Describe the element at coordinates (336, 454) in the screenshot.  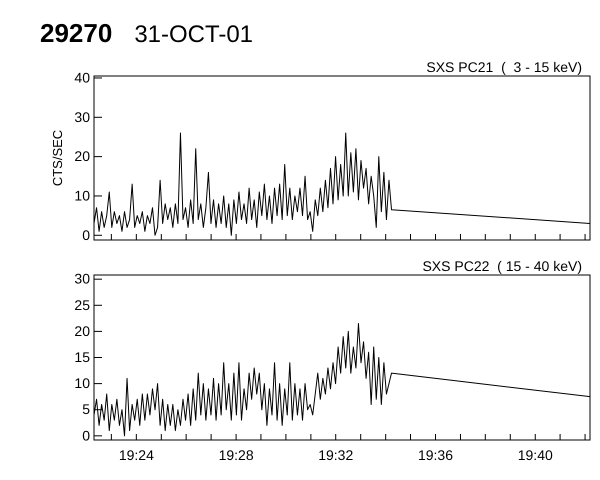
I see `x-tick-label: 19:32` at that location.